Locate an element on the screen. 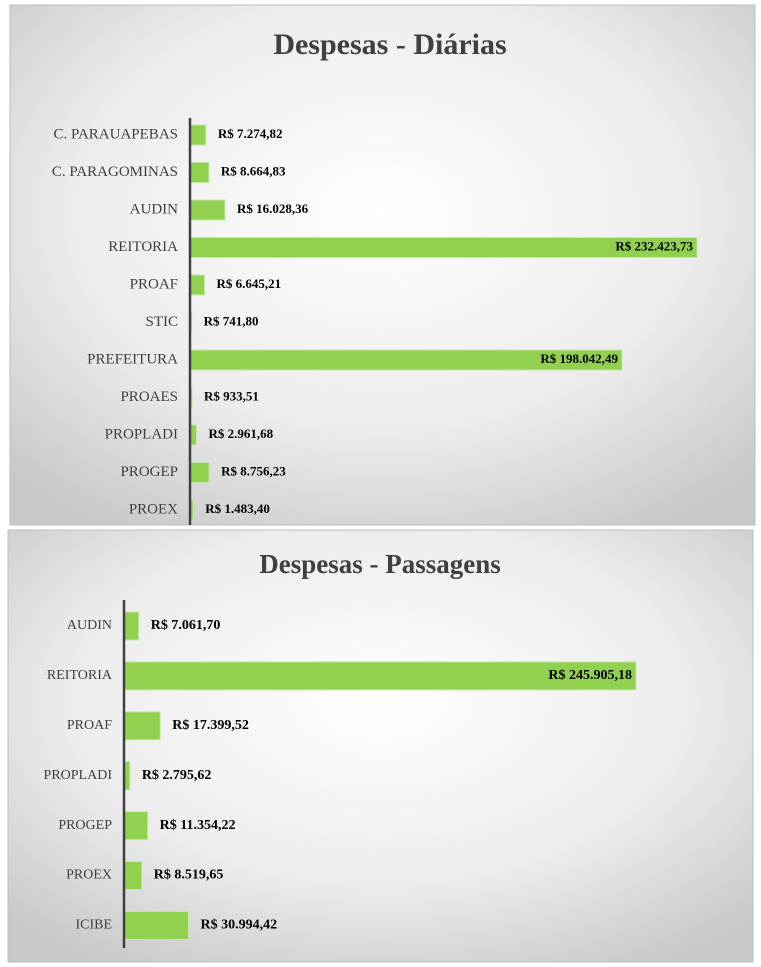 This screenshot has width=761, height=967. data-label: R$ 11.354,22 is located at coordinates (198, 825).